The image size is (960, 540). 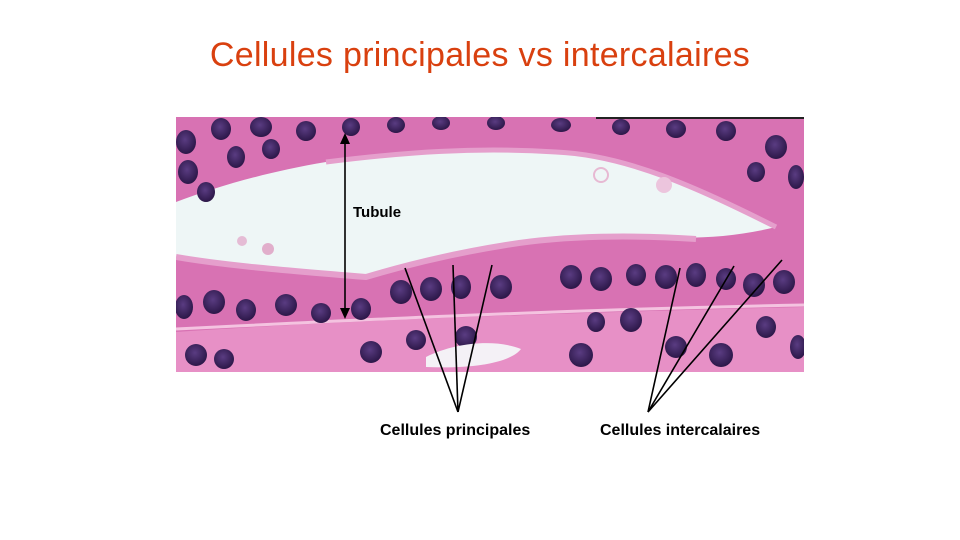 What do you see at coordinates (680, 430) in the screenshot?
I see `intercalated-cells-label: Cellules intercalaires` at bounding box center [680, 430].